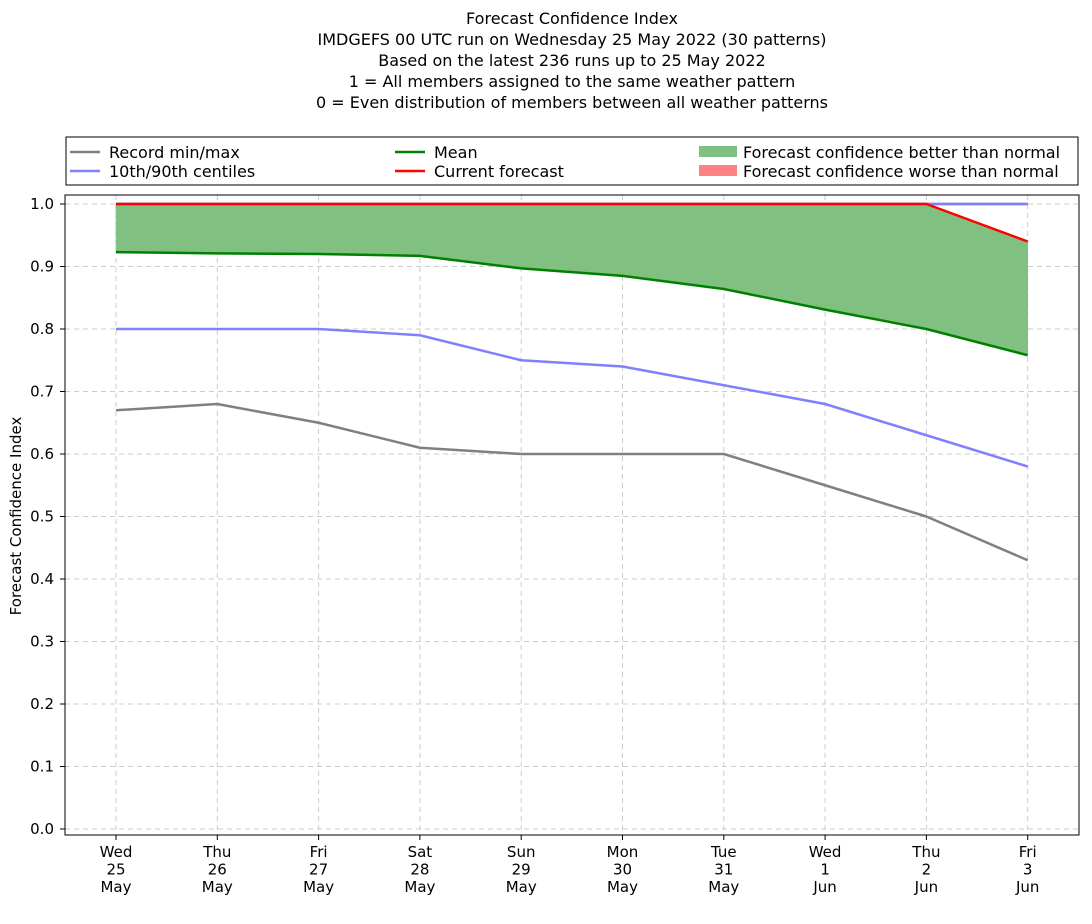  What do you see at coordinates (42, 579) in the screenshot?
I see `y-tick-label: 0.4` at bounding box center [42, 579].